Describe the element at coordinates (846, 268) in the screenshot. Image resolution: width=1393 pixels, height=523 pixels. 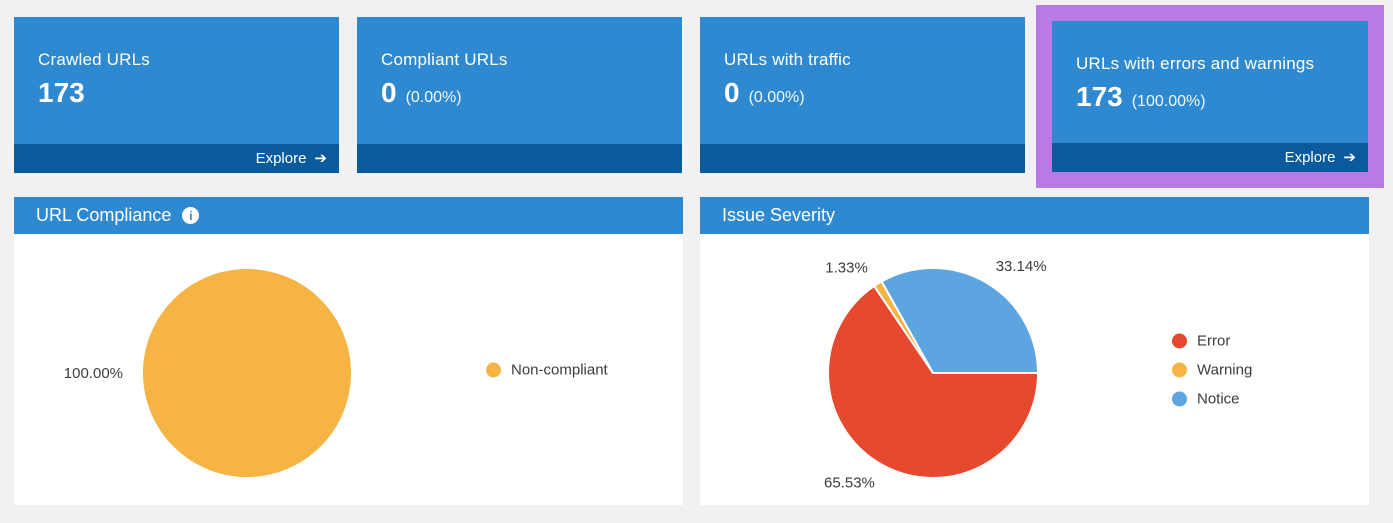
I see `pie-label-warning: 1.33%` at that location.